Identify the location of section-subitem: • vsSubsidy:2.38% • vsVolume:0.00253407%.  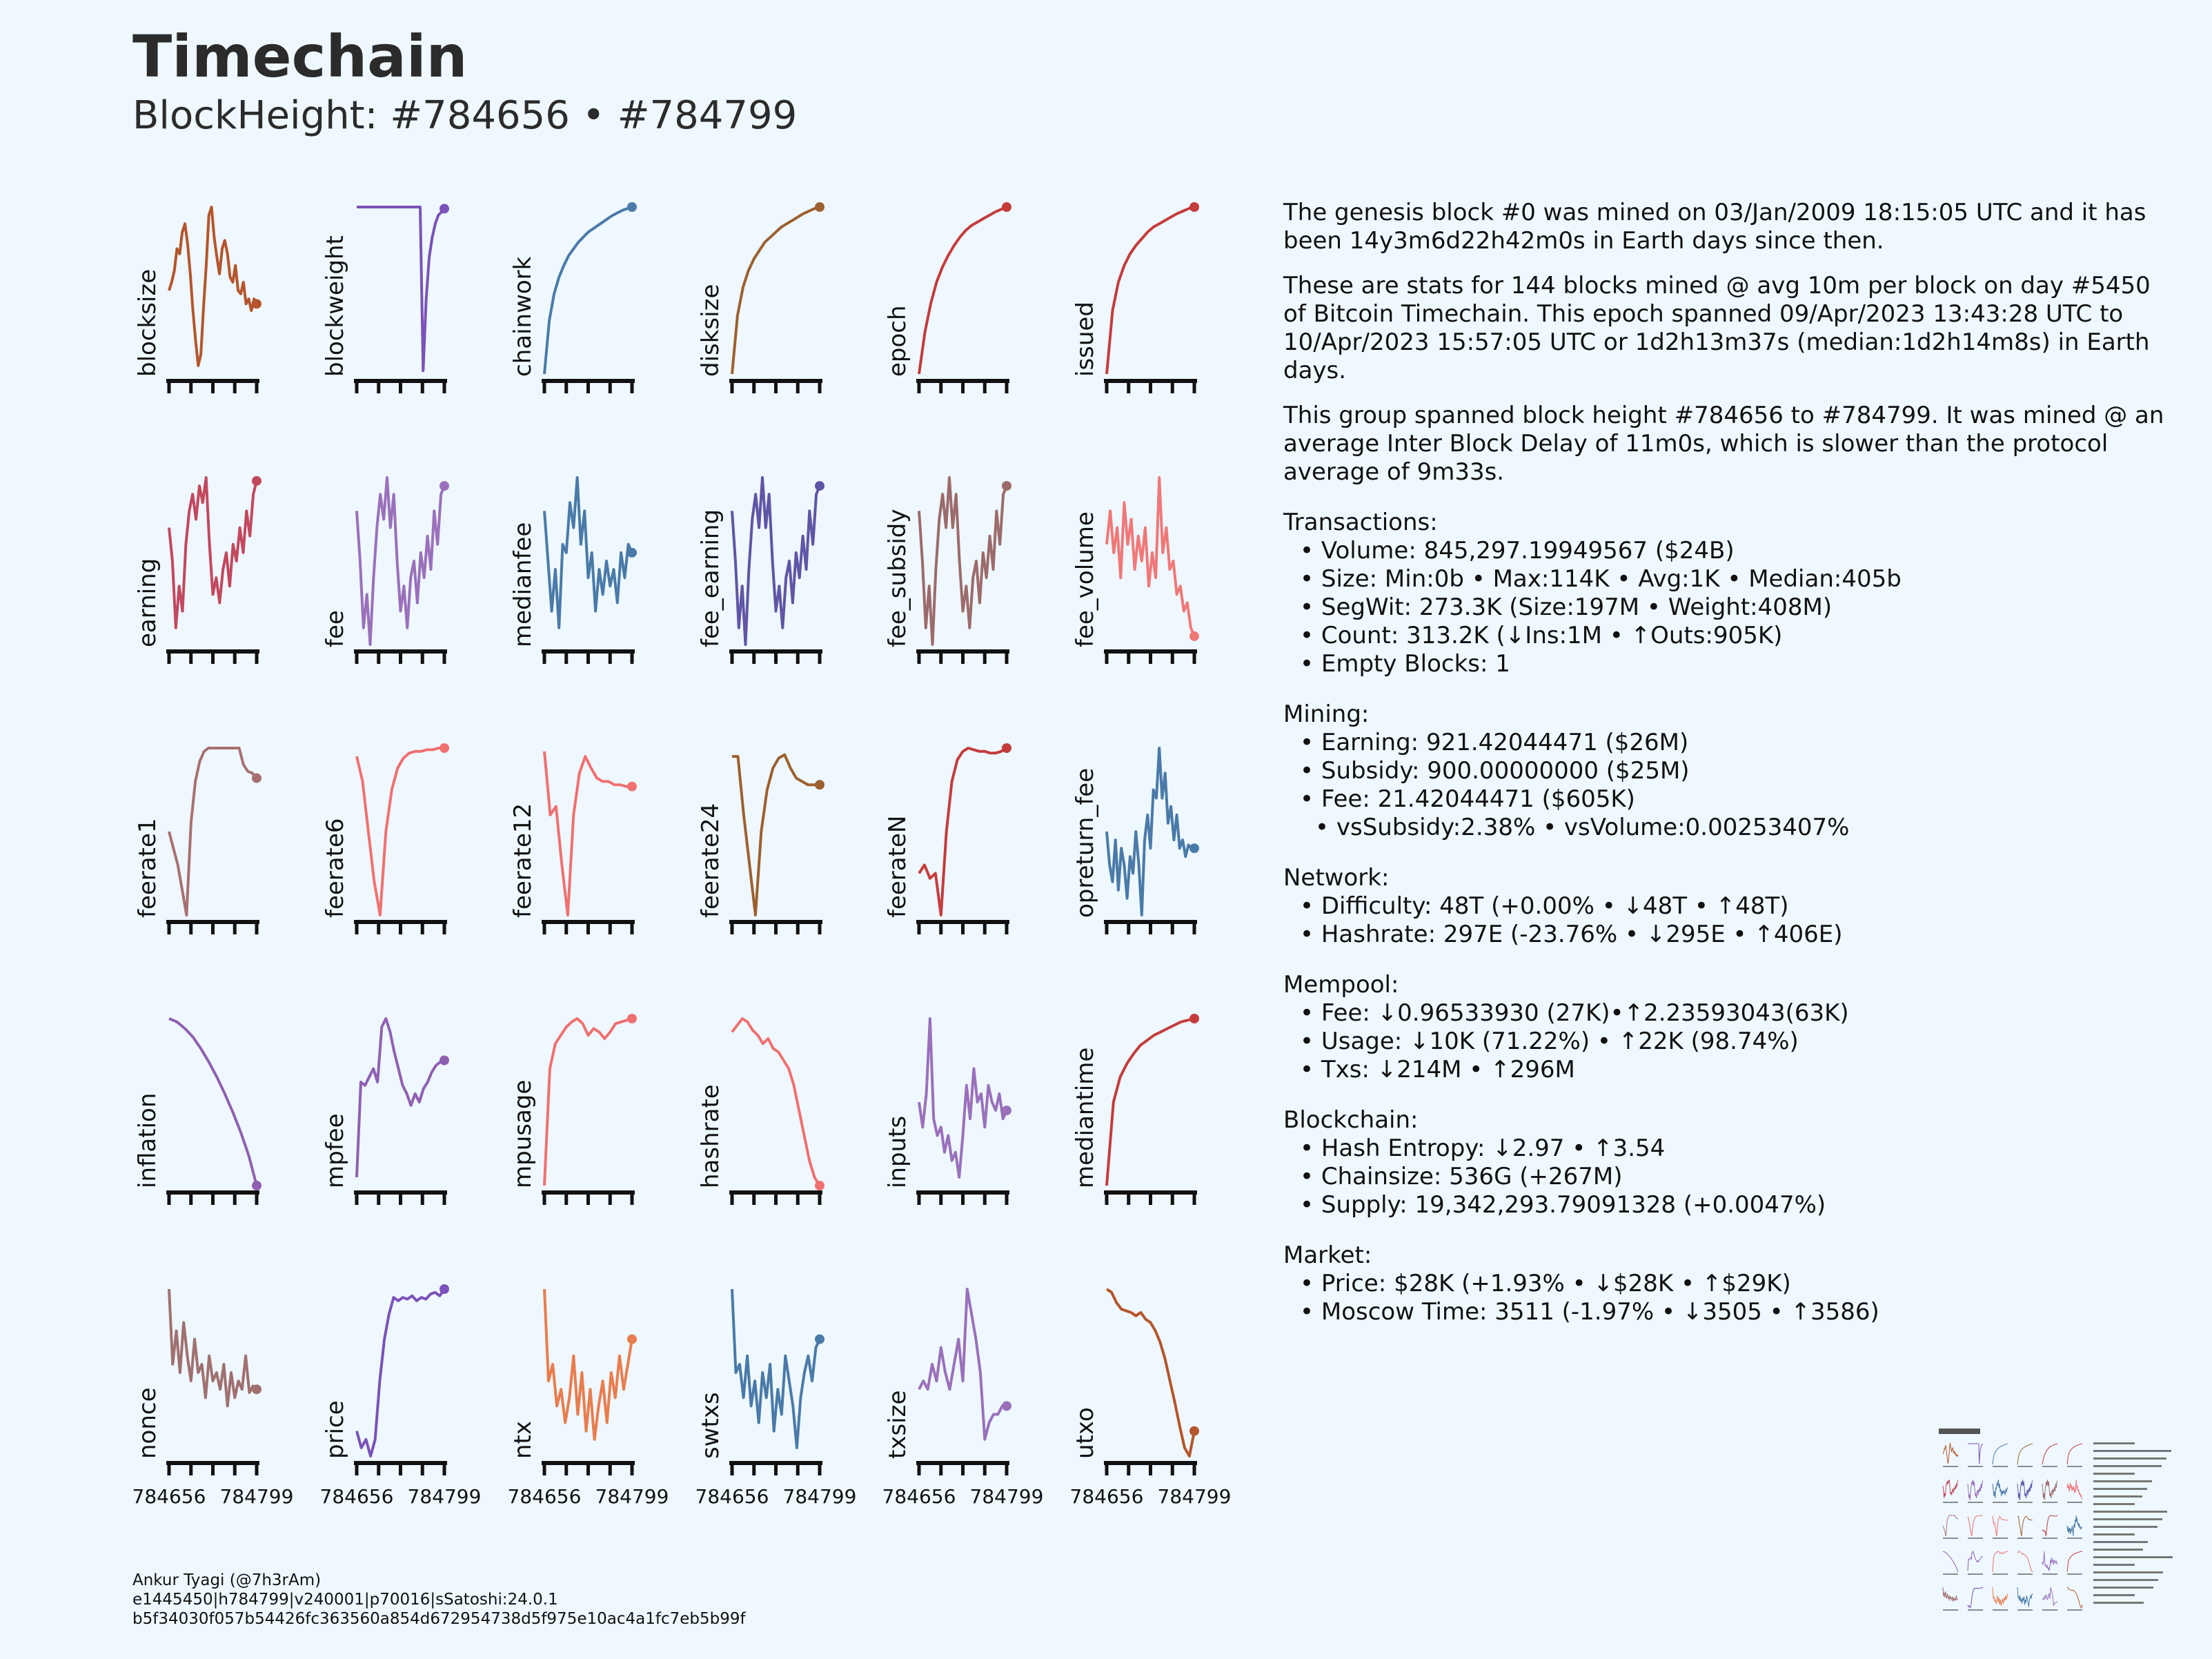
(1582, 827).